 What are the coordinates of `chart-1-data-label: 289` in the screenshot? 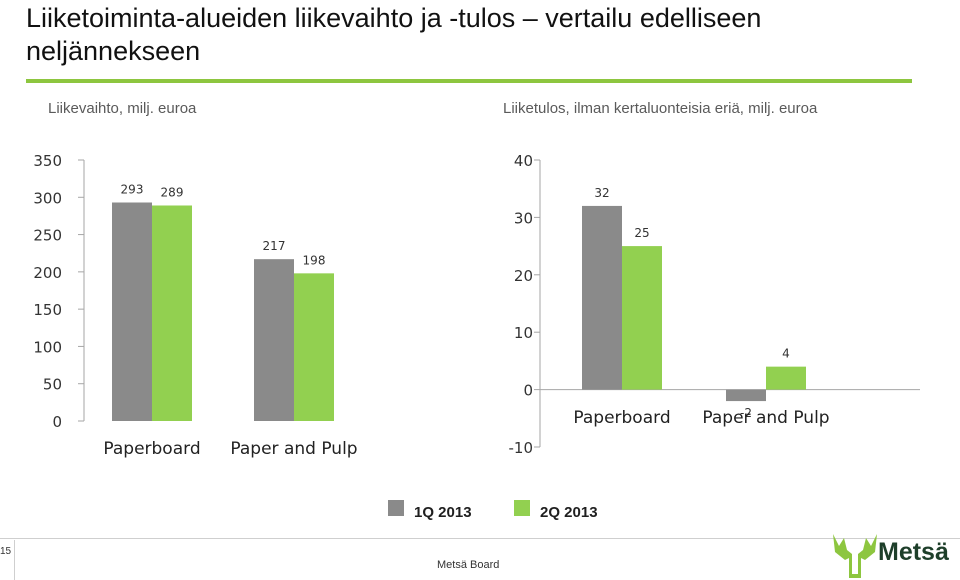 It's located at (172, 192).